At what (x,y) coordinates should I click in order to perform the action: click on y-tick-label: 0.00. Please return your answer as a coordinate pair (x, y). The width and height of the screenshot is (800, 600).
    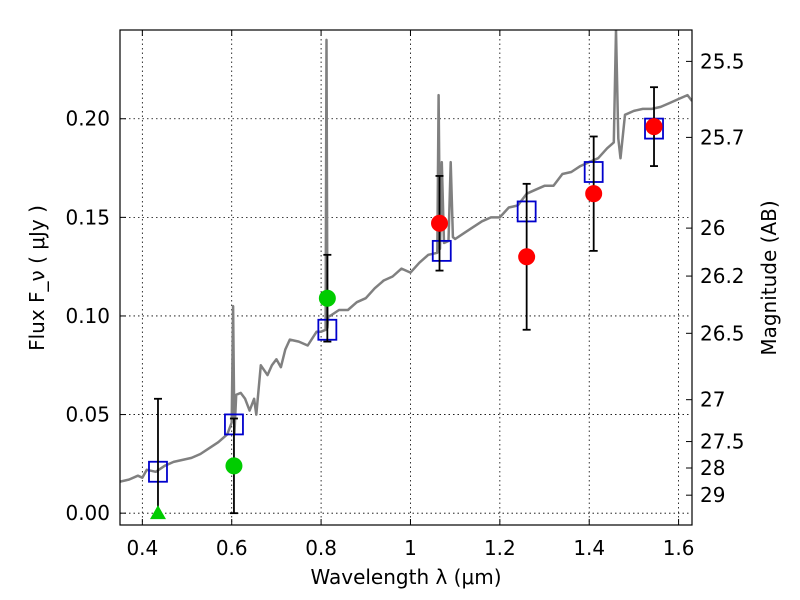
    Looking at the image, I should click on (87, 513).